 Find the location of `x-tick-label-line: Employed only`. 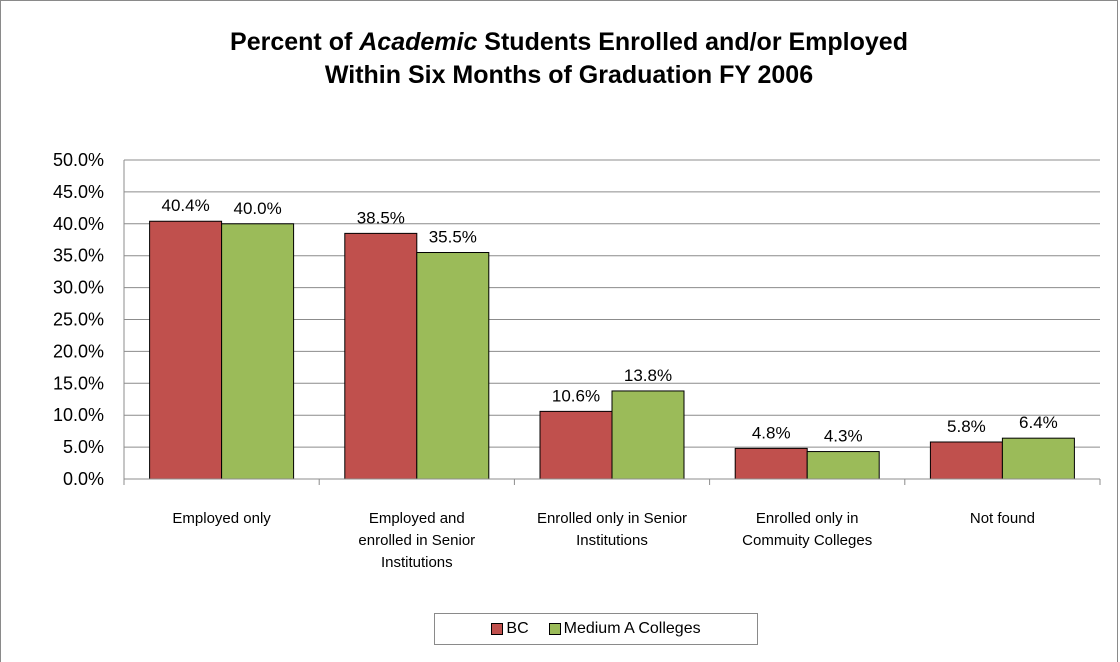

x-tick-label-line: Employed only is located at coordinates (221, 518).